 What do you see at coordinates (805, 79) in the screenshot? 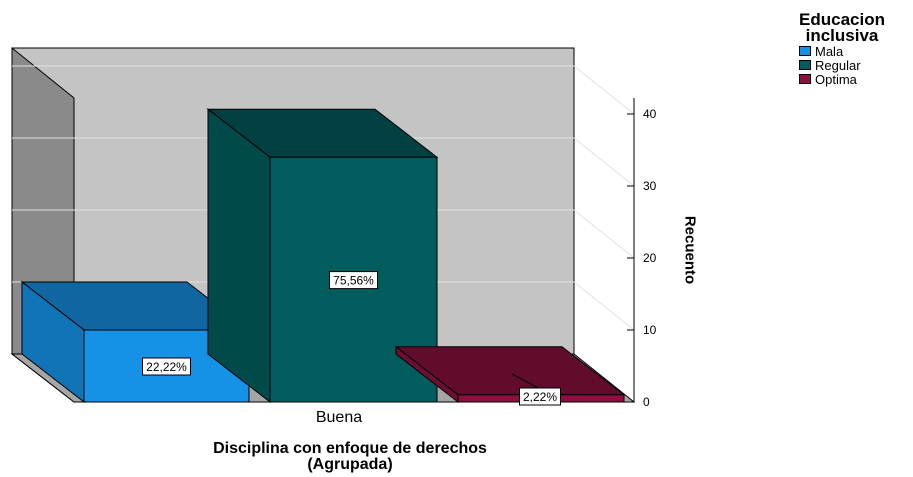
I see `legend-swatch-optima` at bounding box center [805, 79].